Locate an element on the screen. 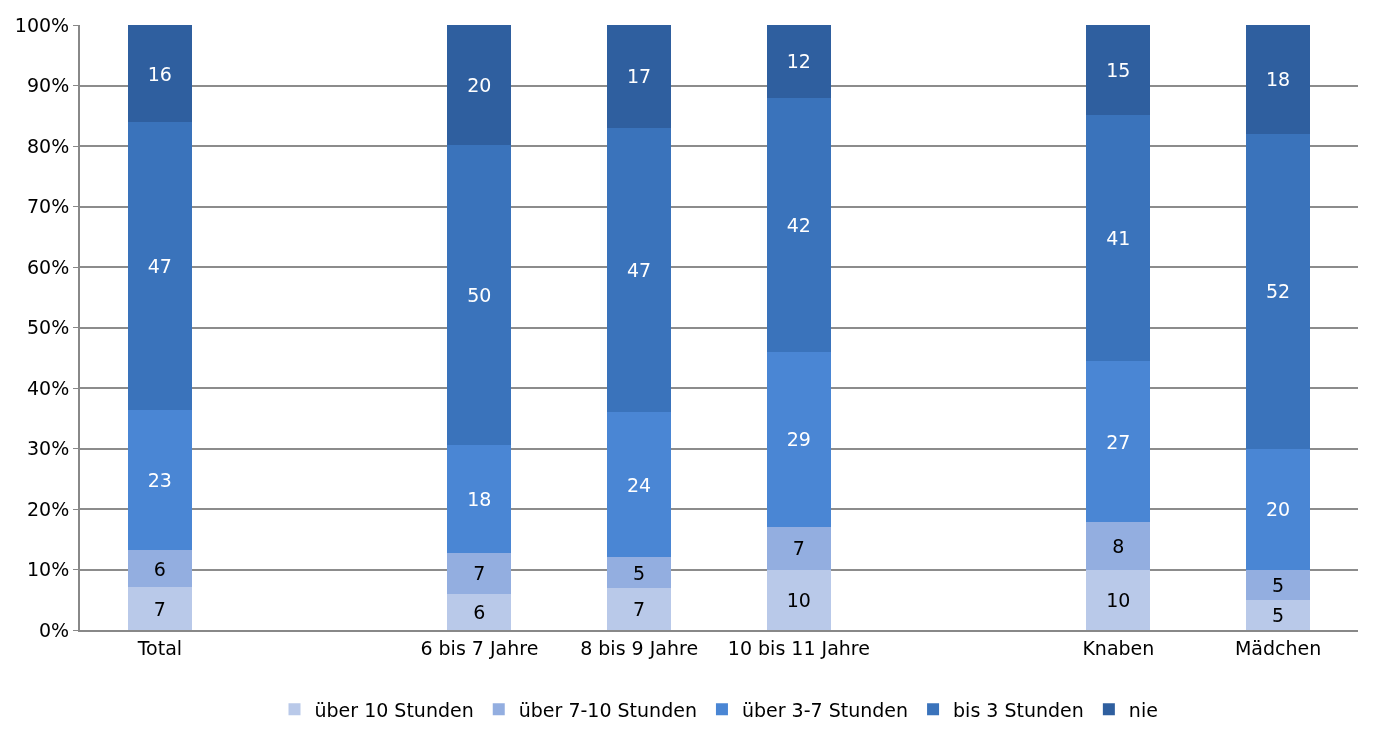 This screenshot has width=1378, height=740. x-tick-label: 8 bis 9 Jahre is located at coordinates (639, 647).